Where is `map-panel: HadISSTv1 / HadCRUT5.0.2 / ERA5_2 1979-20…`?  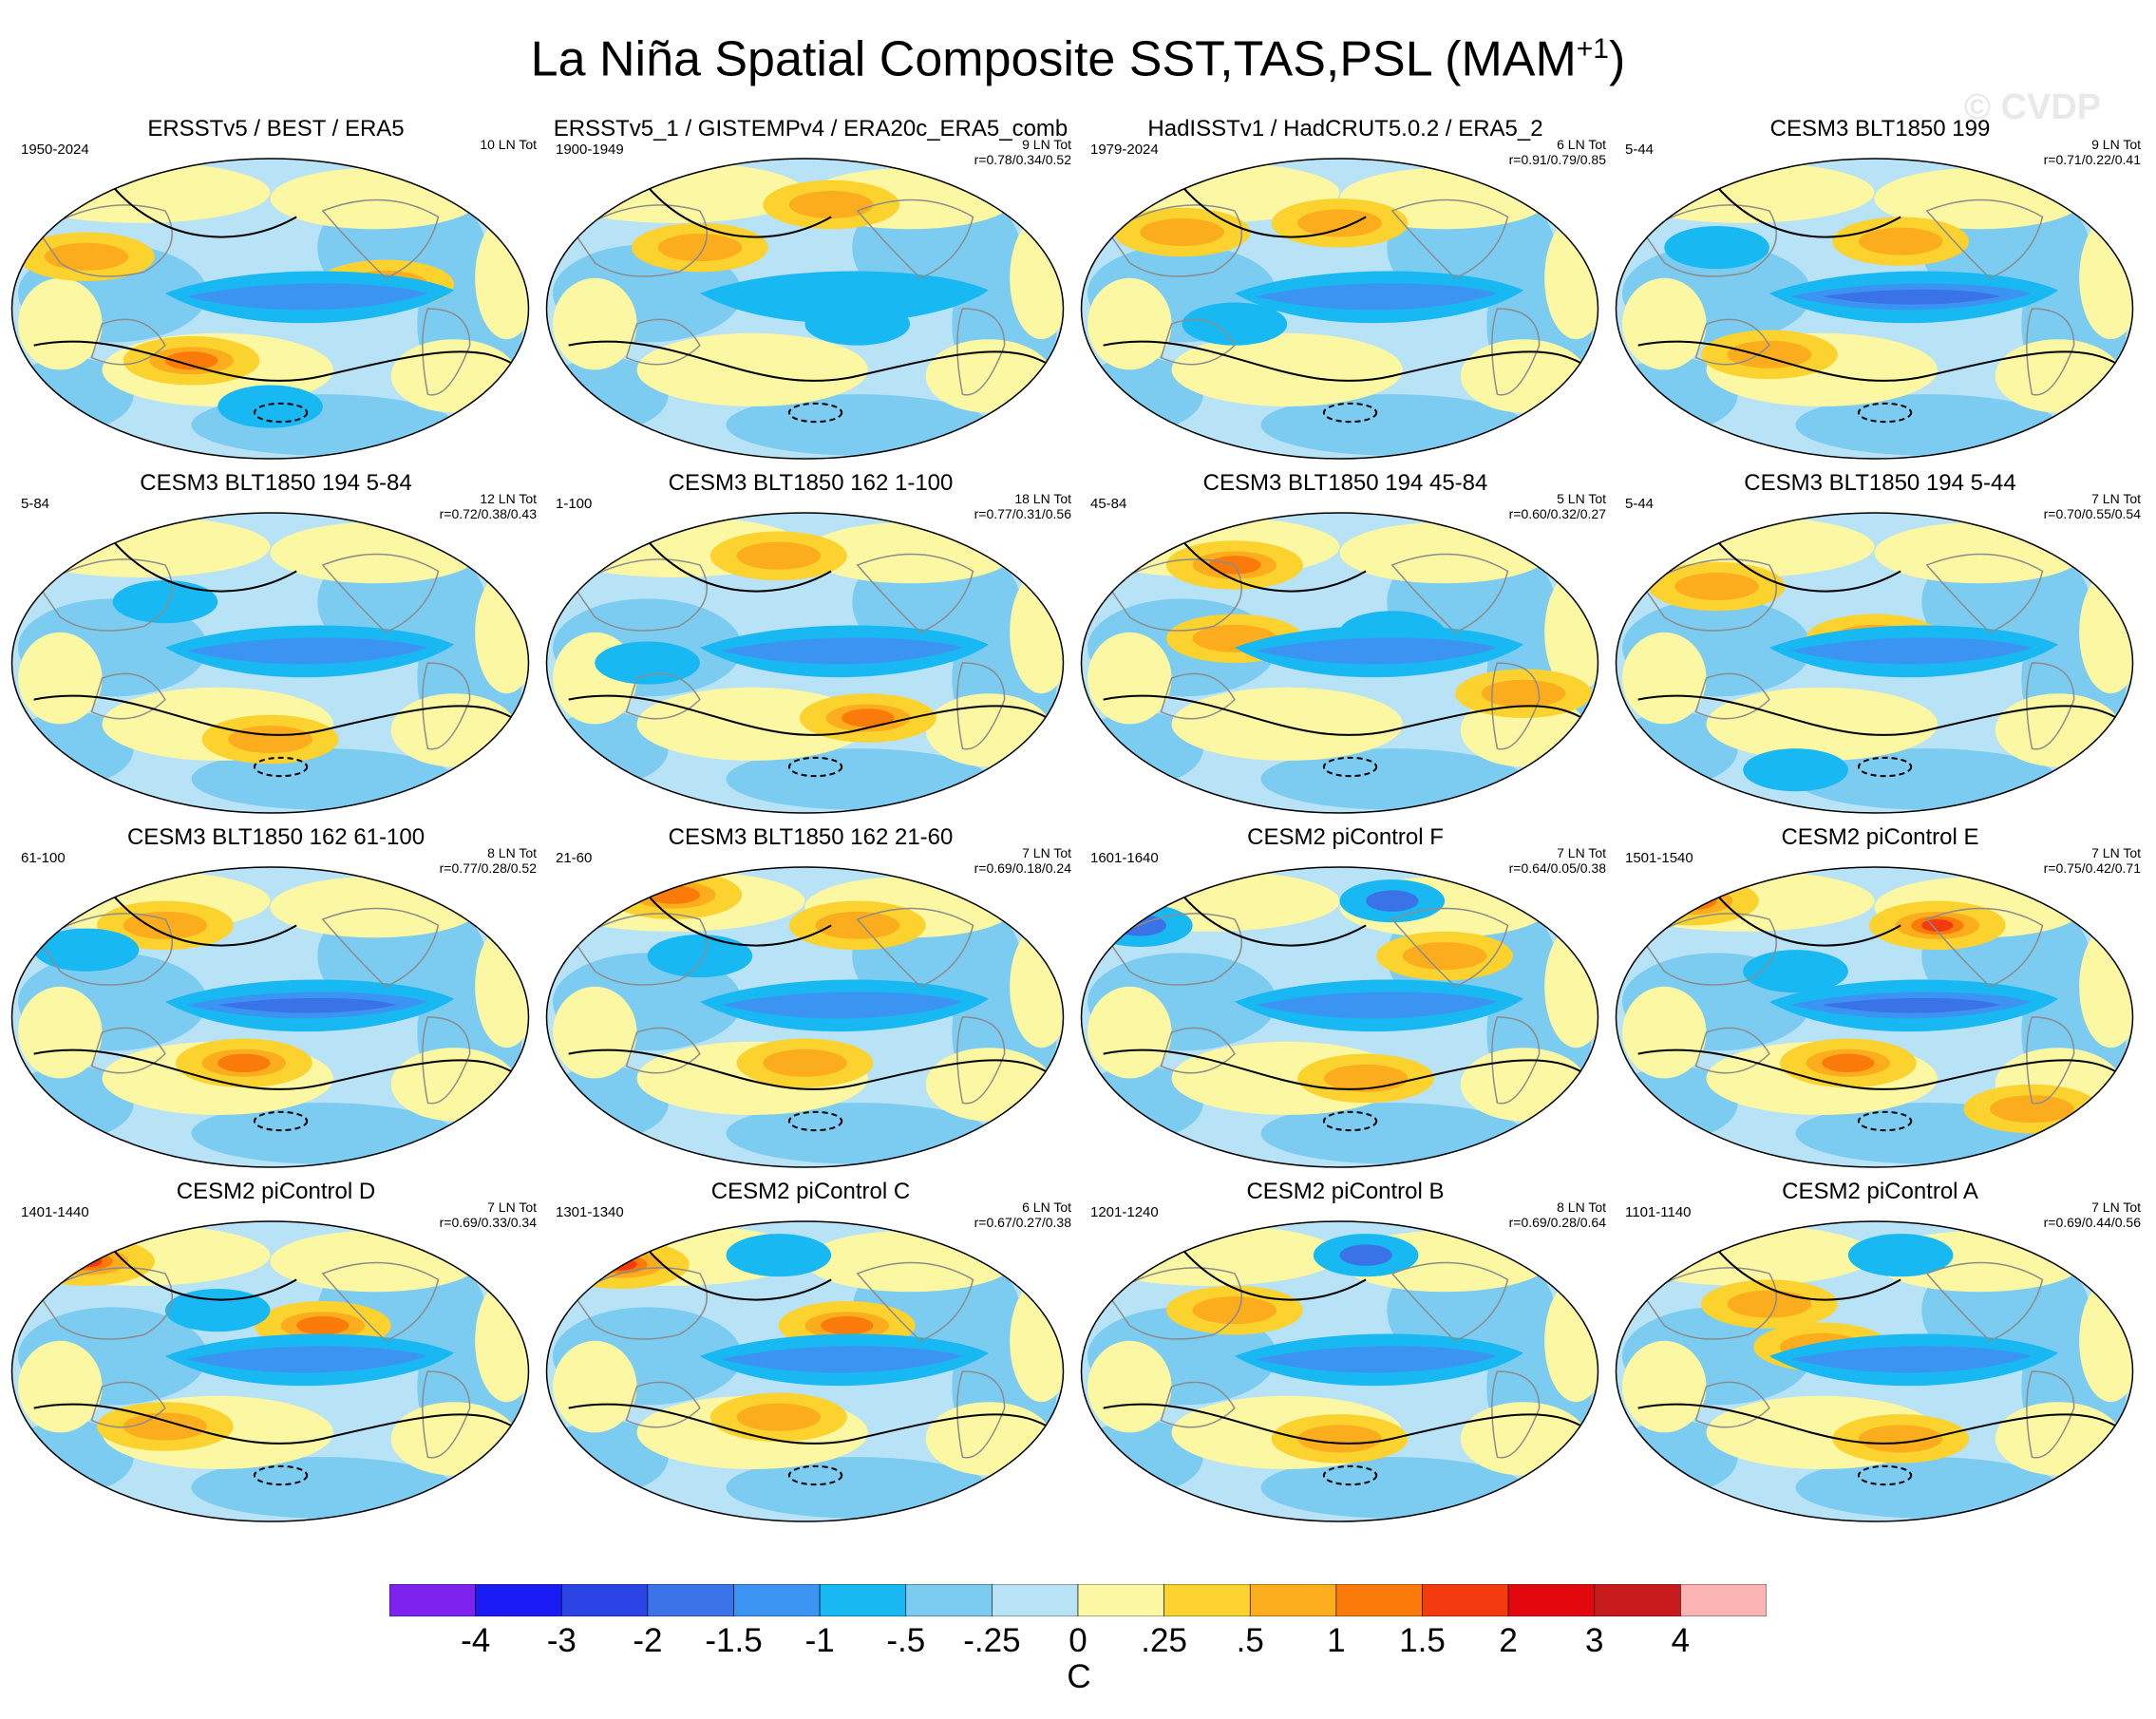 map-panel: HadISSTv1 / HadCRUT5.0.2 / ERA5_2 1979-20… is located at coordinates (1346, 306).